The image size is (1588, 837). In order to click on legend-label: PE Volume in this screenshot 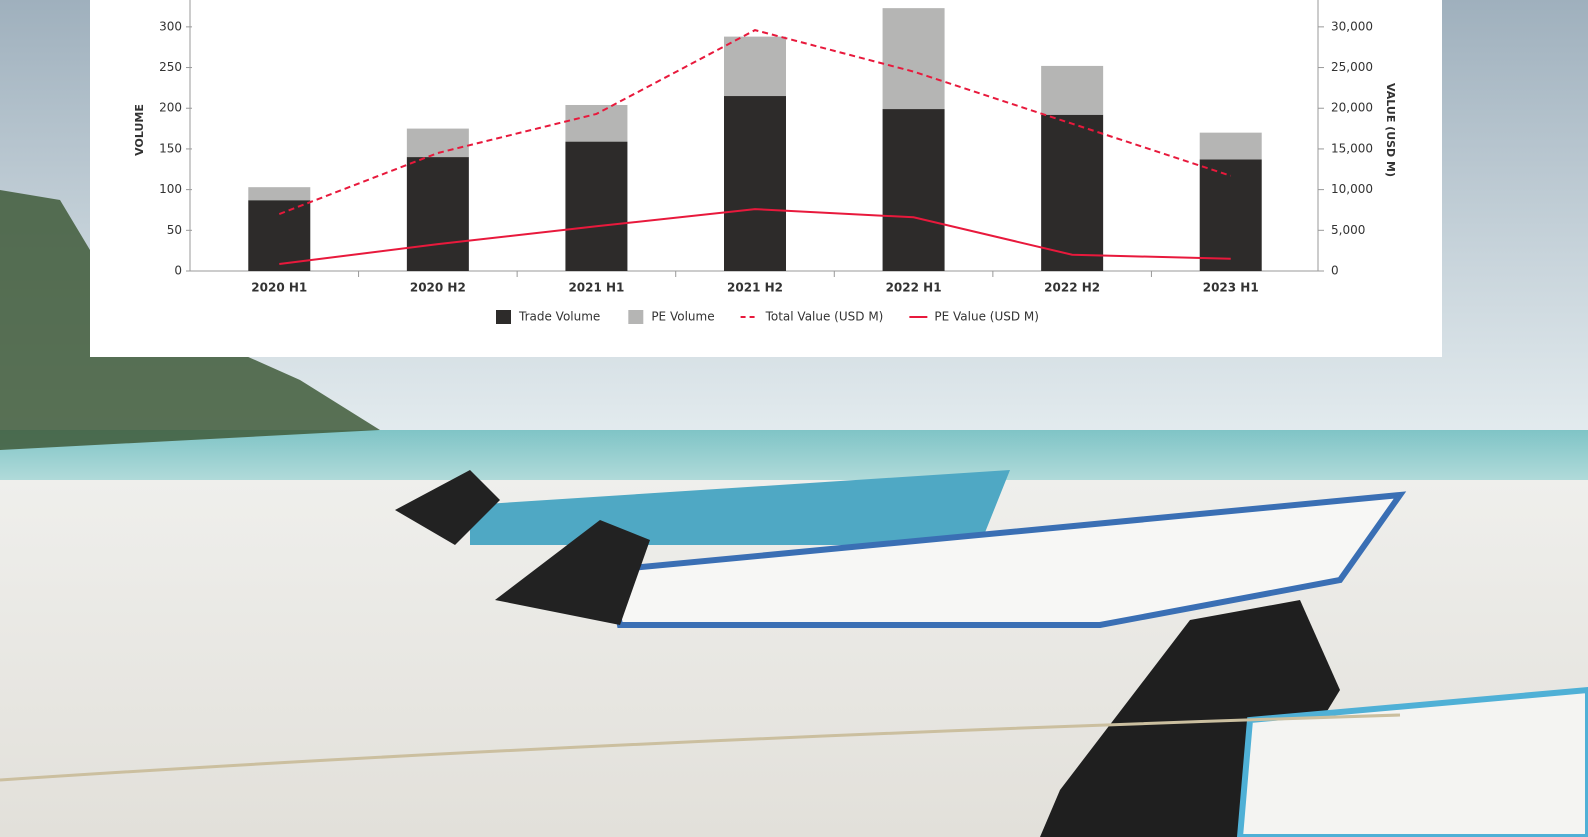, I will do `click(682, 317)`.